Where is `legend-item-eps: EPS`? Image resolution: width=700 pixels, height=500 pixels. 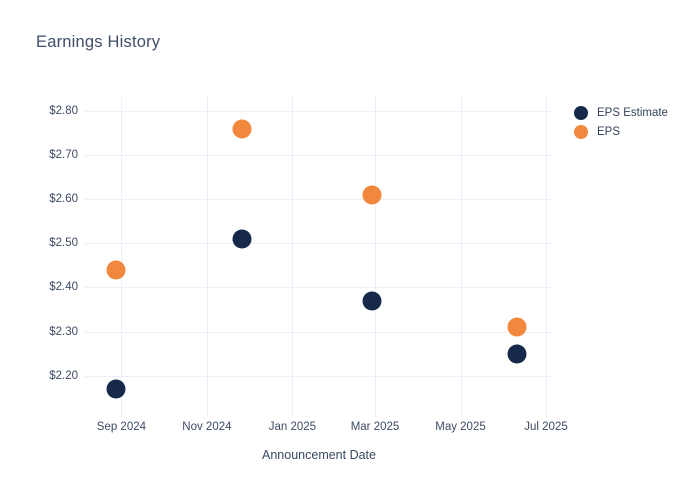 legend-item-eps: EPS is located at coordinates (621, 132).